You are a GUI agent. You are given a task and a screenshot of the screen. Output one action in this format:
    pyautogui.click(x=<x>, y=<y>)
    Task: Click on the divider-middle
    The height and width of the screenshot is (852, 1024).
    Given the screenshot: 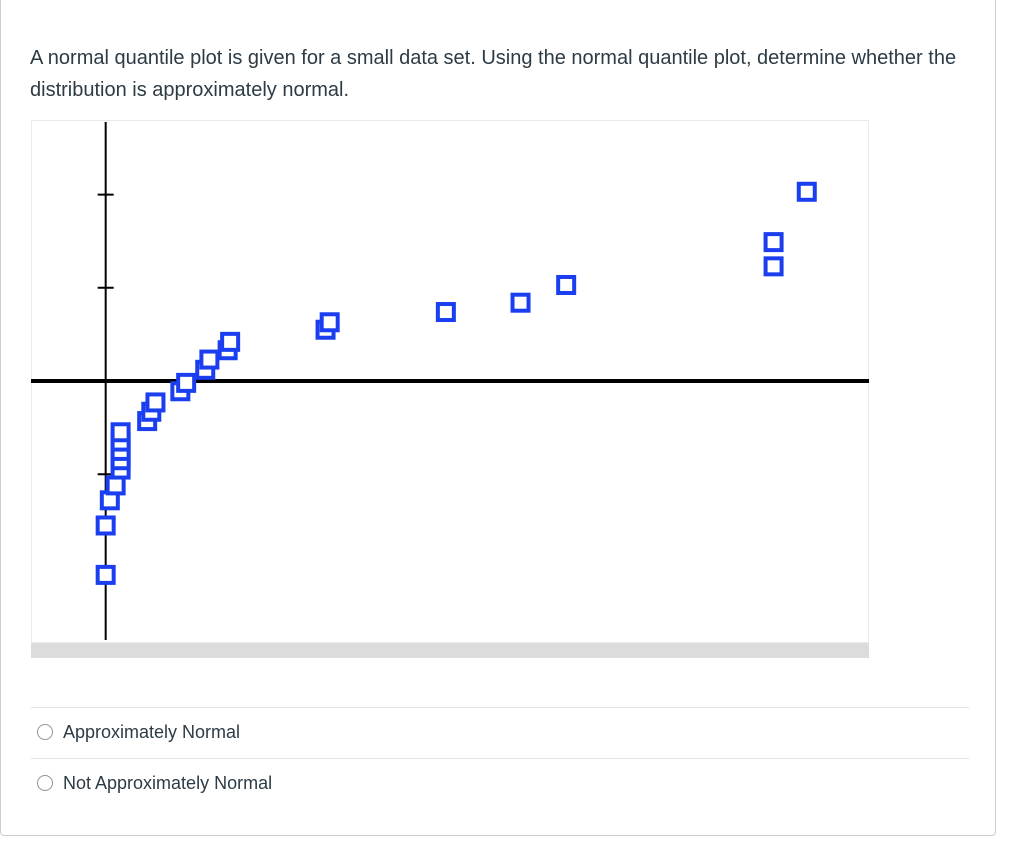 What is the action you would take?
    pyautogui.click(x=500, y=758)
    